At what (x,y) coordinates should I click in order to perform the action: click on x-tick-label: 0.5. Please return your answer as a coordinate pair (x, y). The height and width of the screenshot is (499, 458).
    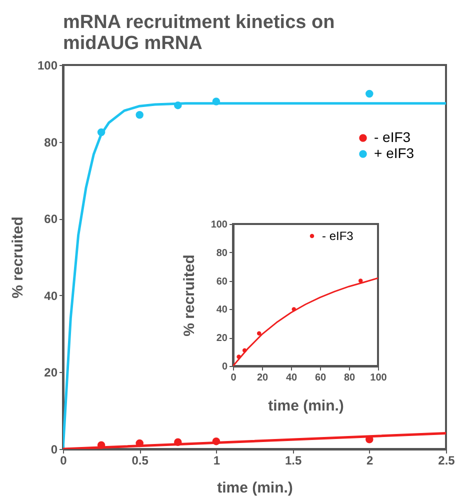
    Looking at the image, I should click on (140, 461).